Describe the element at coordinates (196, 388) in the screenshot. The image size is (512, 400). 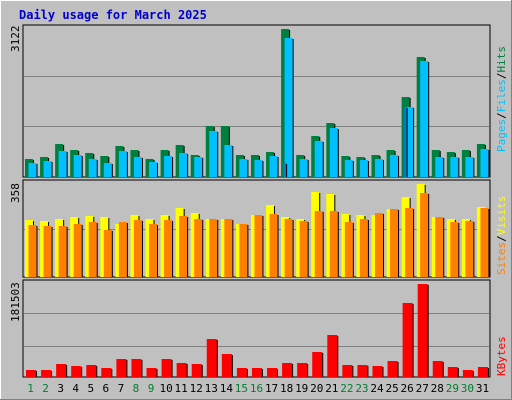
I see `x-tick-label-12: 12` at that location.